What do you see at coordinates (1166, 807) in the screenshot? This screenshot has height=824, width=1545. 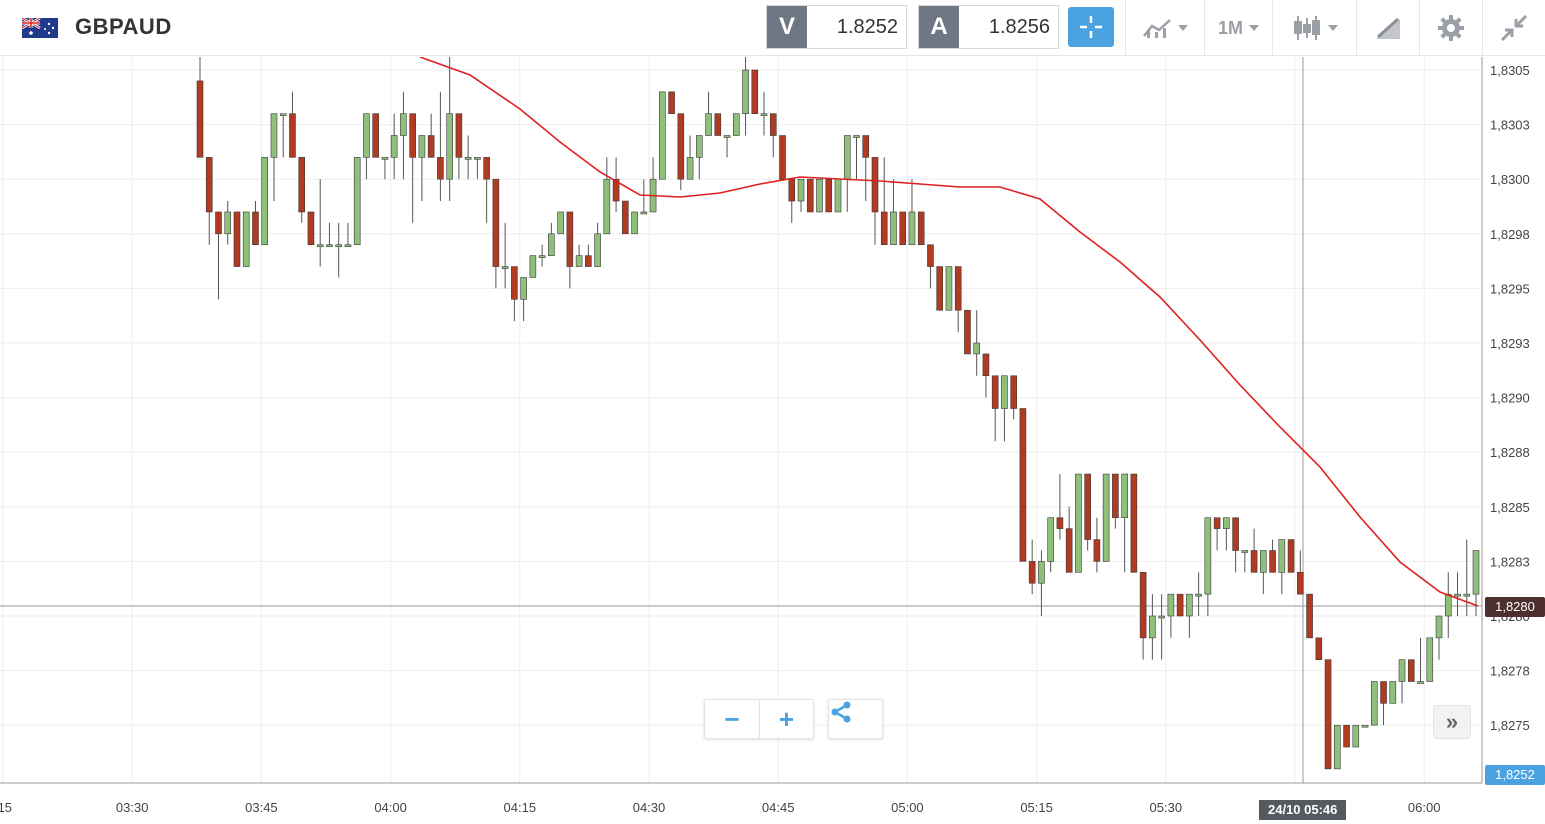 I see `time-label: 05:30` at bounding box center [1166, 807].